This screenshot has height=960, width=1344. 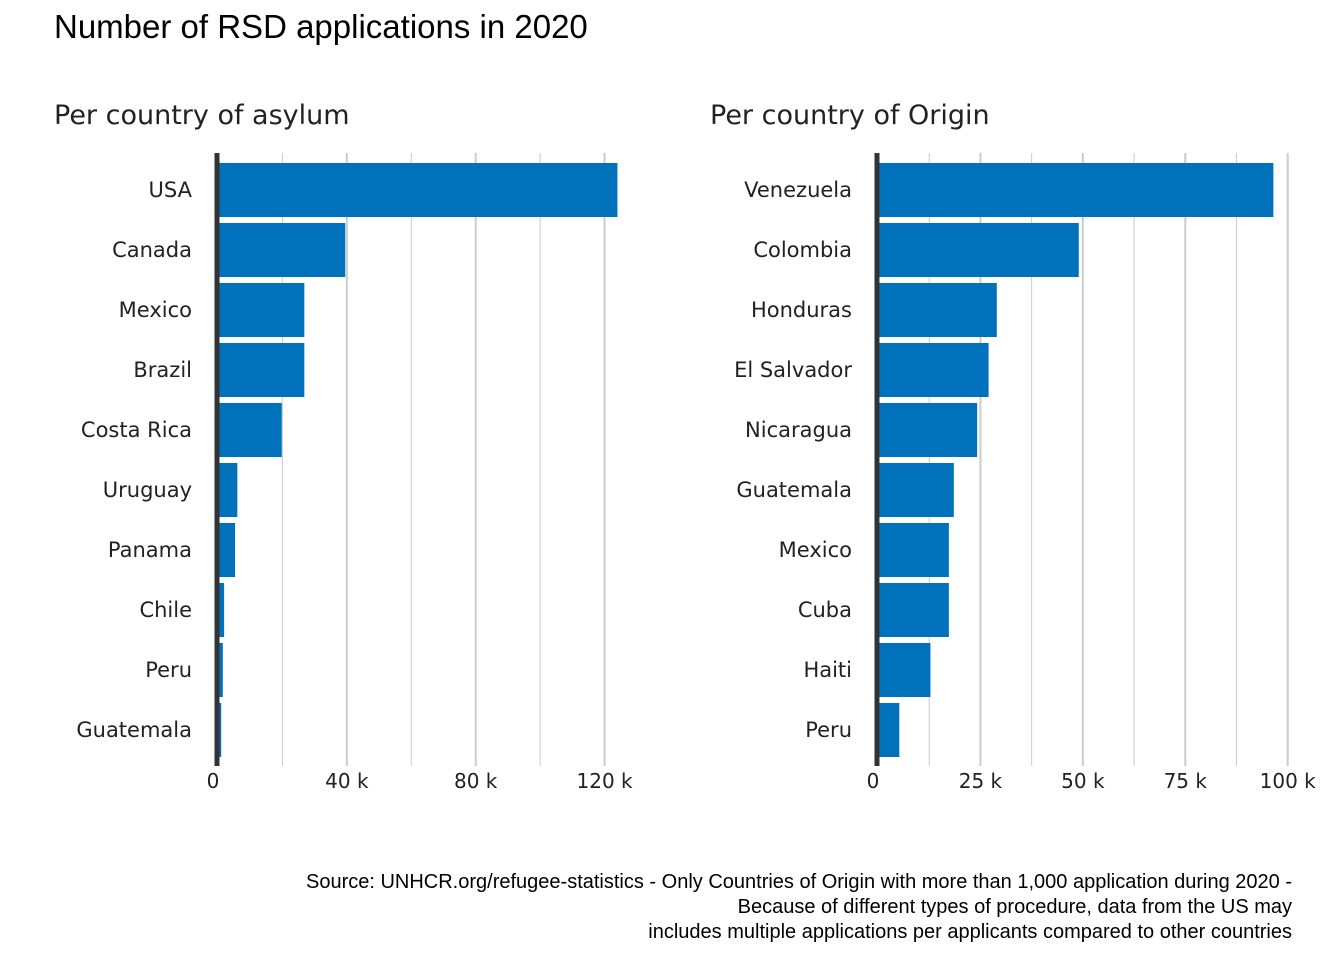 What do you see at coordinates (933, 370) in the screenshot?
I see `bar-el-salvador` at bounding box center [933, 370].